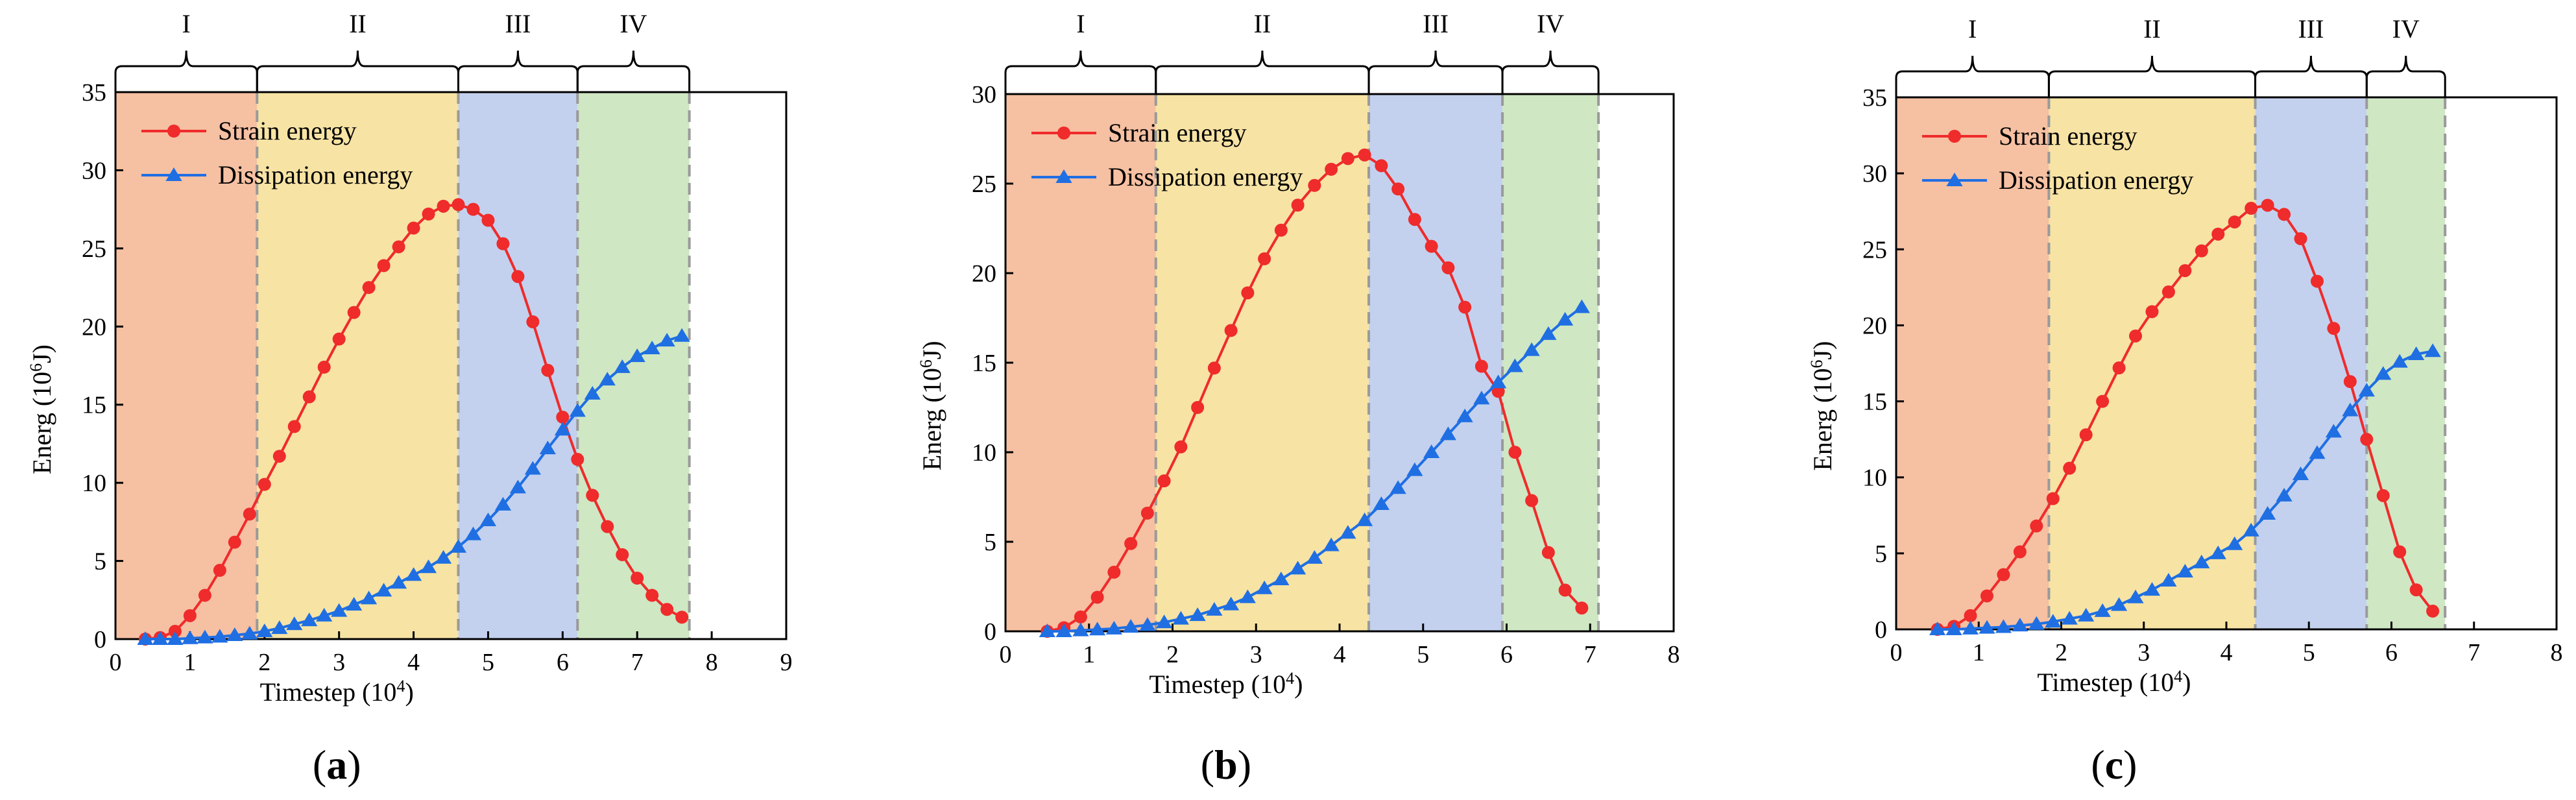  I want to click on x-tick-label: 6, so click(2391, 652).